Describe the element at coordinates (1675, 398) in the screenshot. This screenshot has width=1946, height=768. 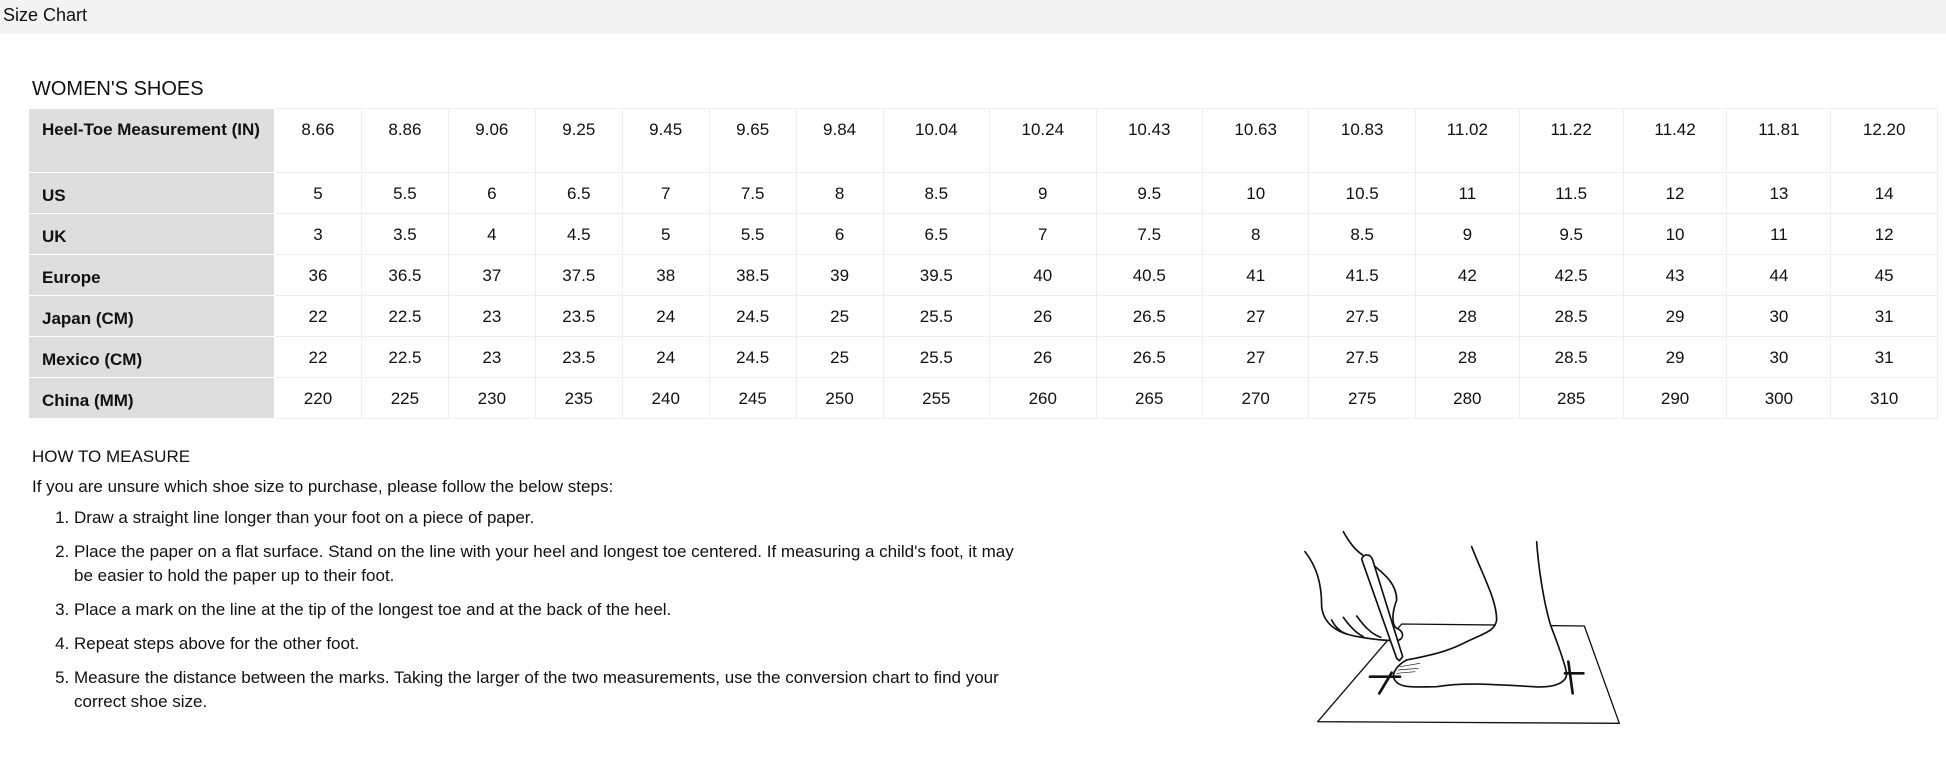
I see `table-cell: 290` at that location.